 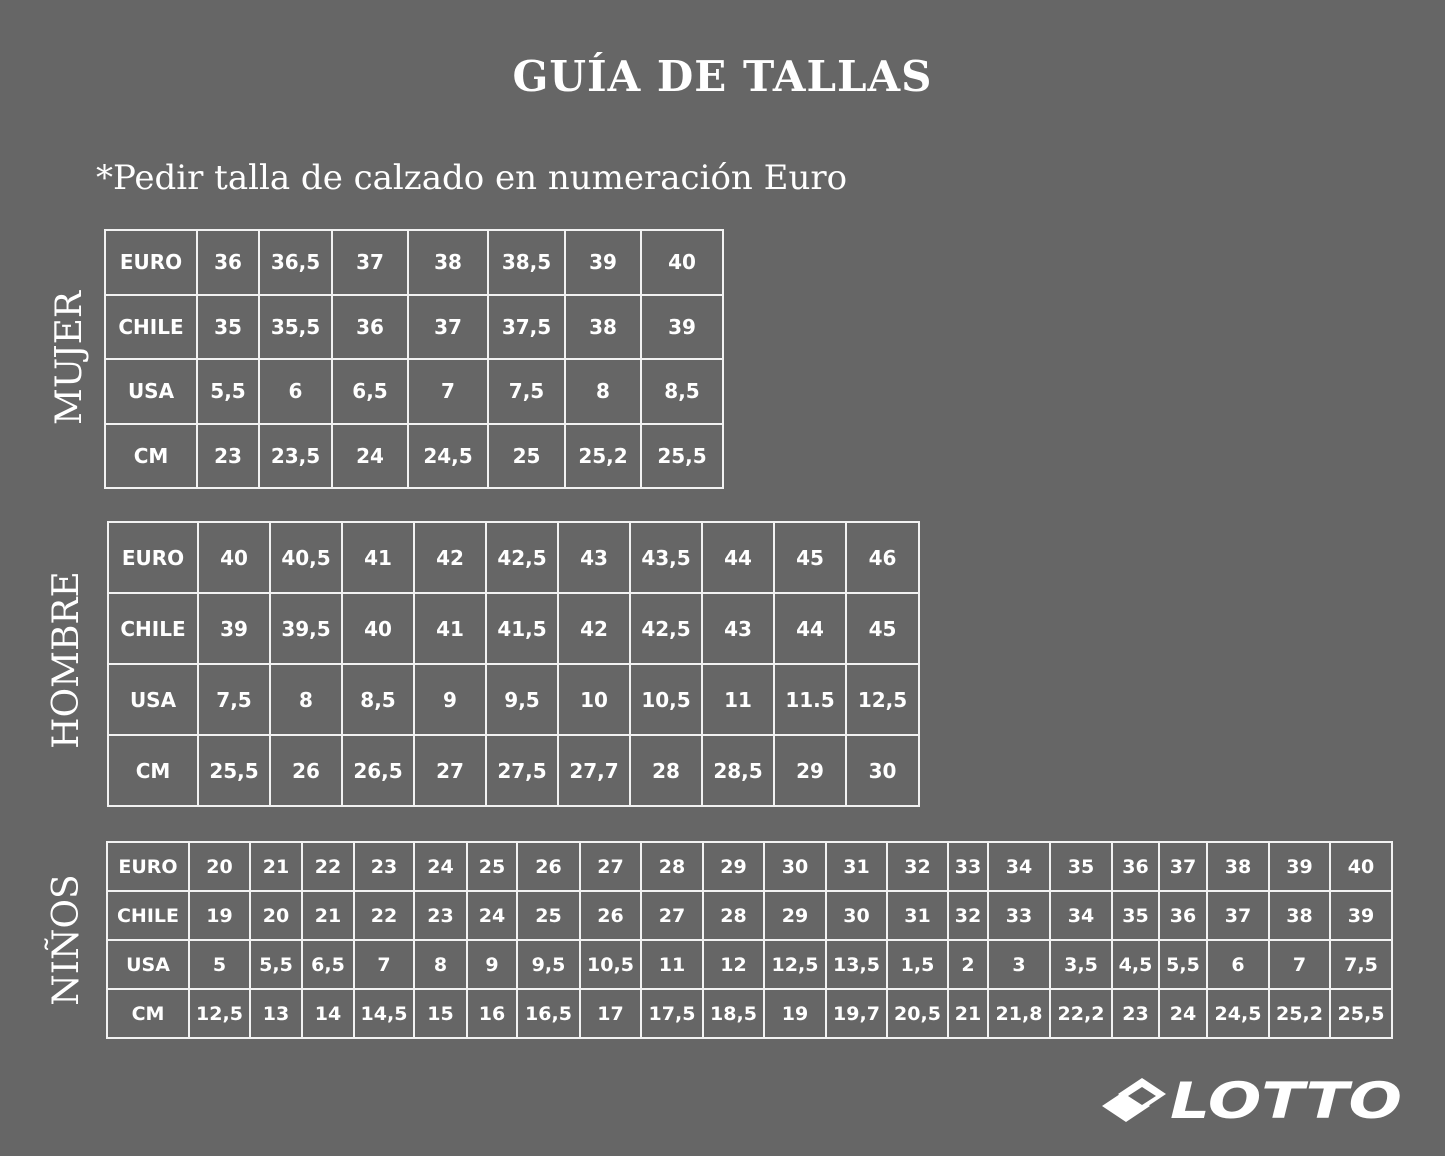 I want to click on size-cell: 16,5, so click(x=548, y=1013).